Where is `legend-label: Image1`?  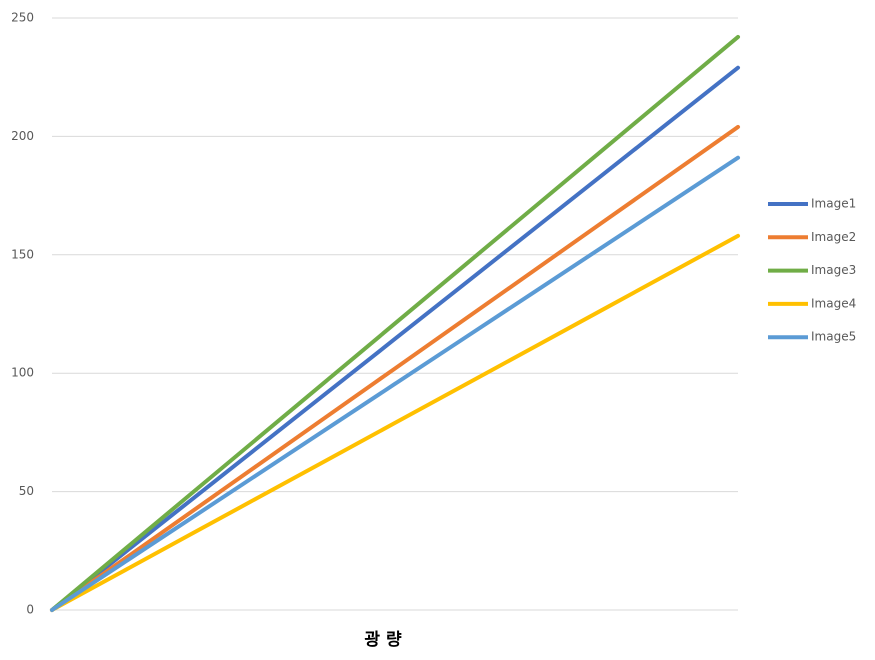 legend-label: Image1 is located at coordinates (833, 204).